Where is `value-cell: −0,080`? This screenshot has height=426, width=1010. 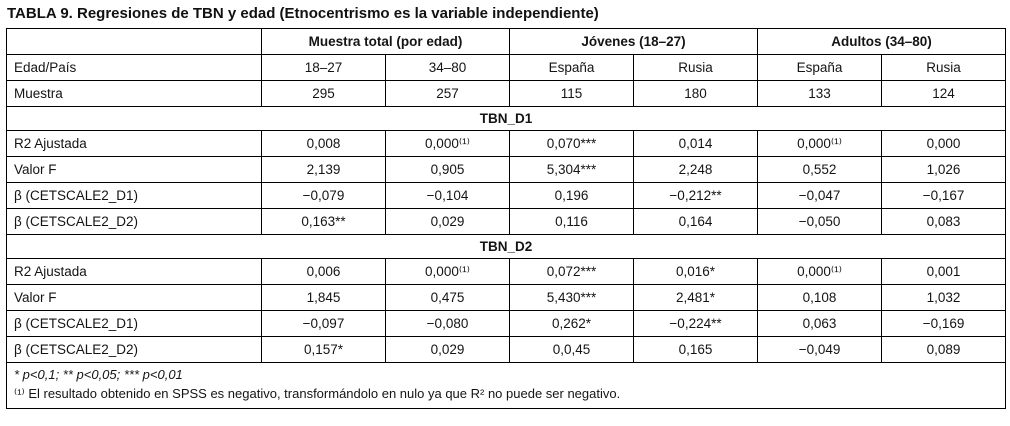
value-cell: −0,080 is located at coordinates (447, 323).